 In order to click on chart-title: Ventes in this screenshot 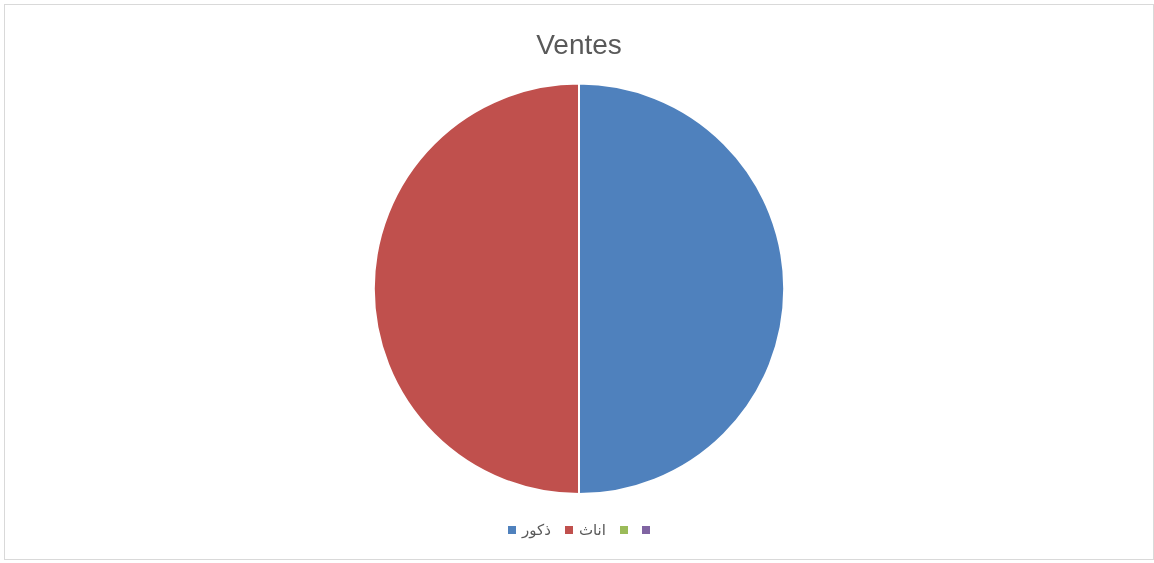, I will do `click(579, 44)`.